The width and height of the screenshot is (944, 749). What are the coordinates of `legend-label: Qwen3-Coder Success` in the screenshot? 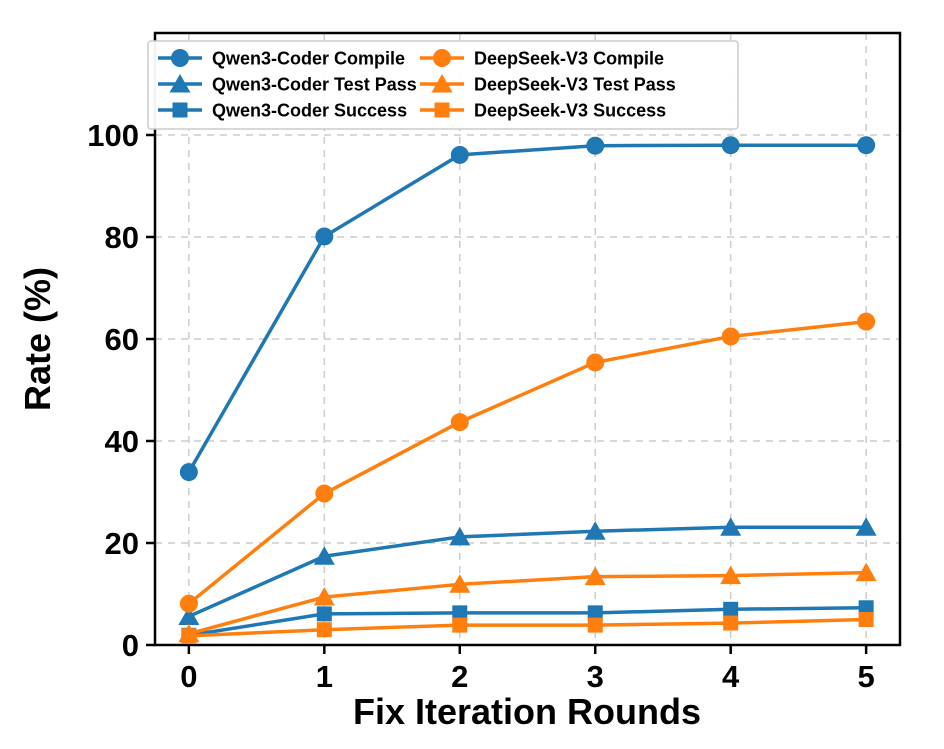 It's located at (309, 111).